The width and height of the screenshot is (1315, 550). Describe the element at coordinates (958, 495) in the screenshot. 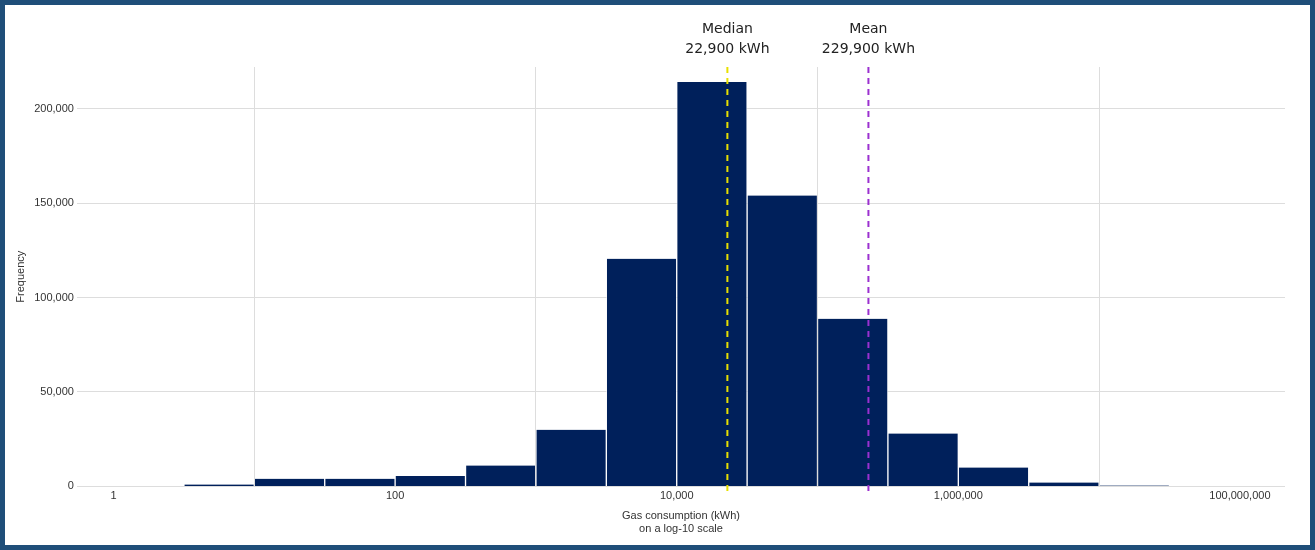

I see `x-tick-label: 1,000,000` at that location.